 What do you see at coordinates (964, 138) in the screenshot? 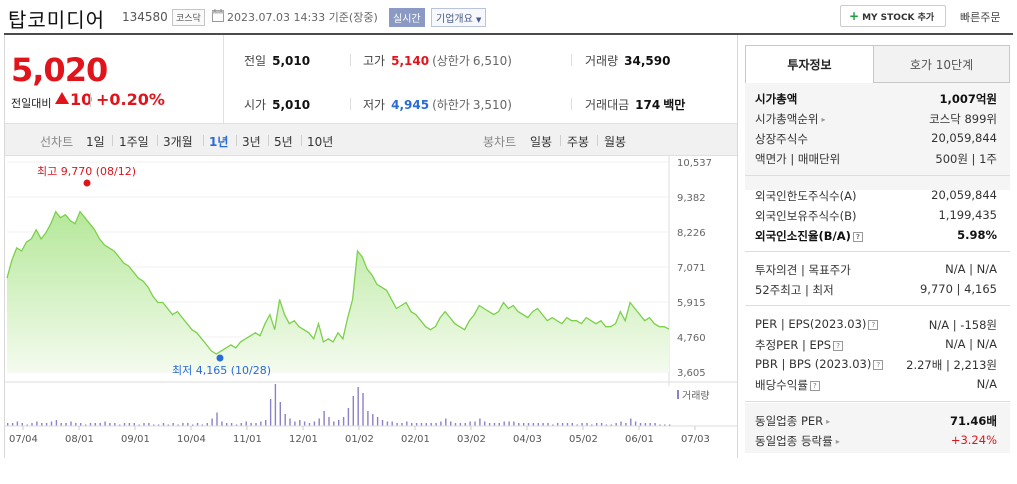
I see `row-value: 20,059,844` at bounding box center [964, 138].